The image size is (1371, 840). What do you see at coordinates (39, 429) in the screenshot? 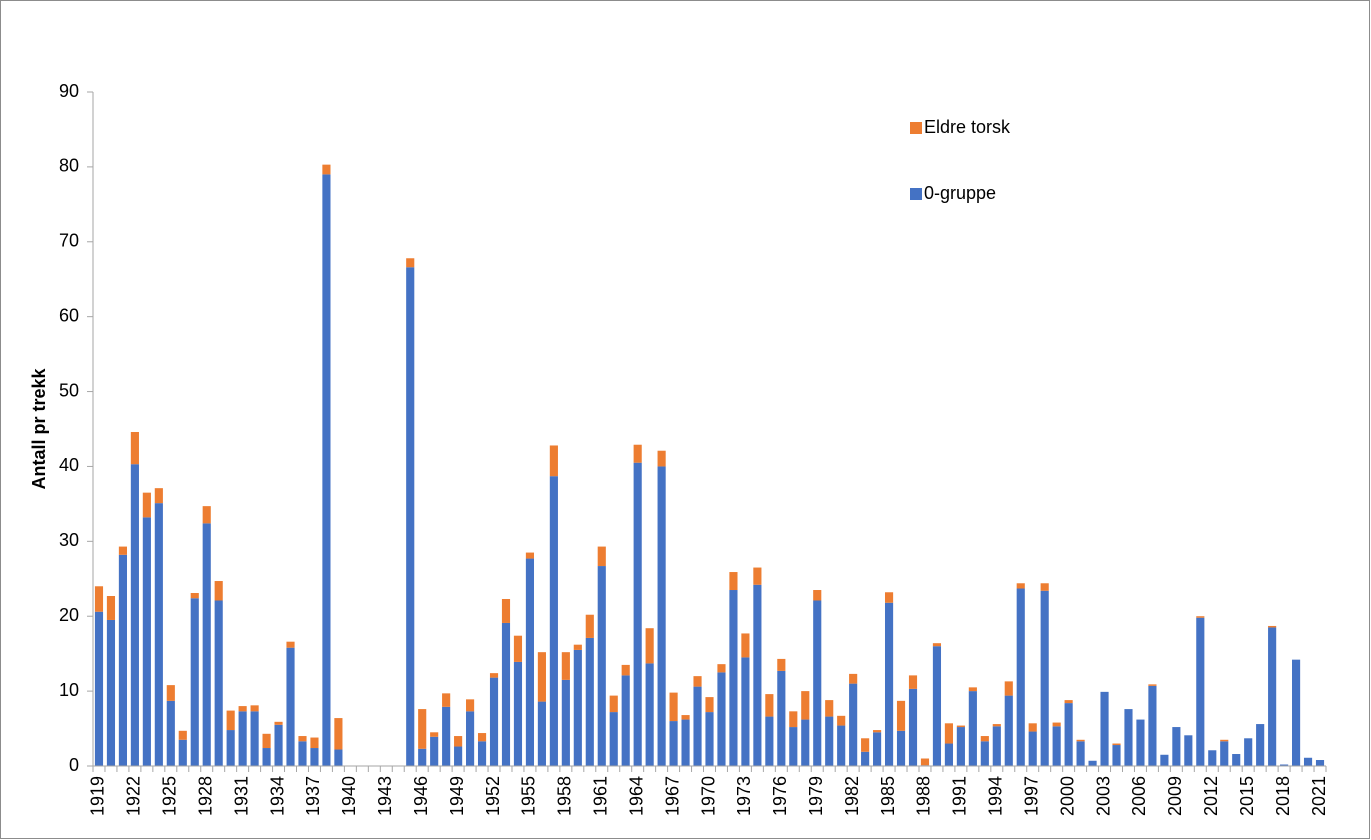
I see `y-axis-label: Antall pr trekk` at bounding box center [39, 429].